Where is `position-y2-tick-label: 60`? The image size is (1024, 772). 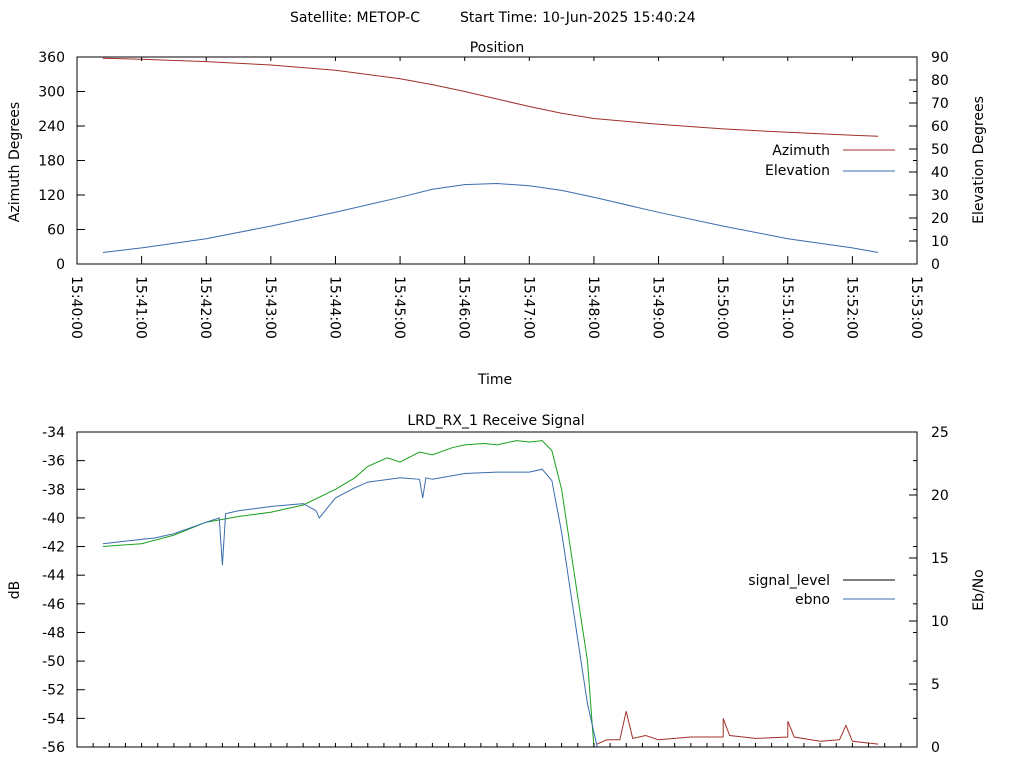
position-y2-tick-label: 60 is located at coordinates (940, 127).